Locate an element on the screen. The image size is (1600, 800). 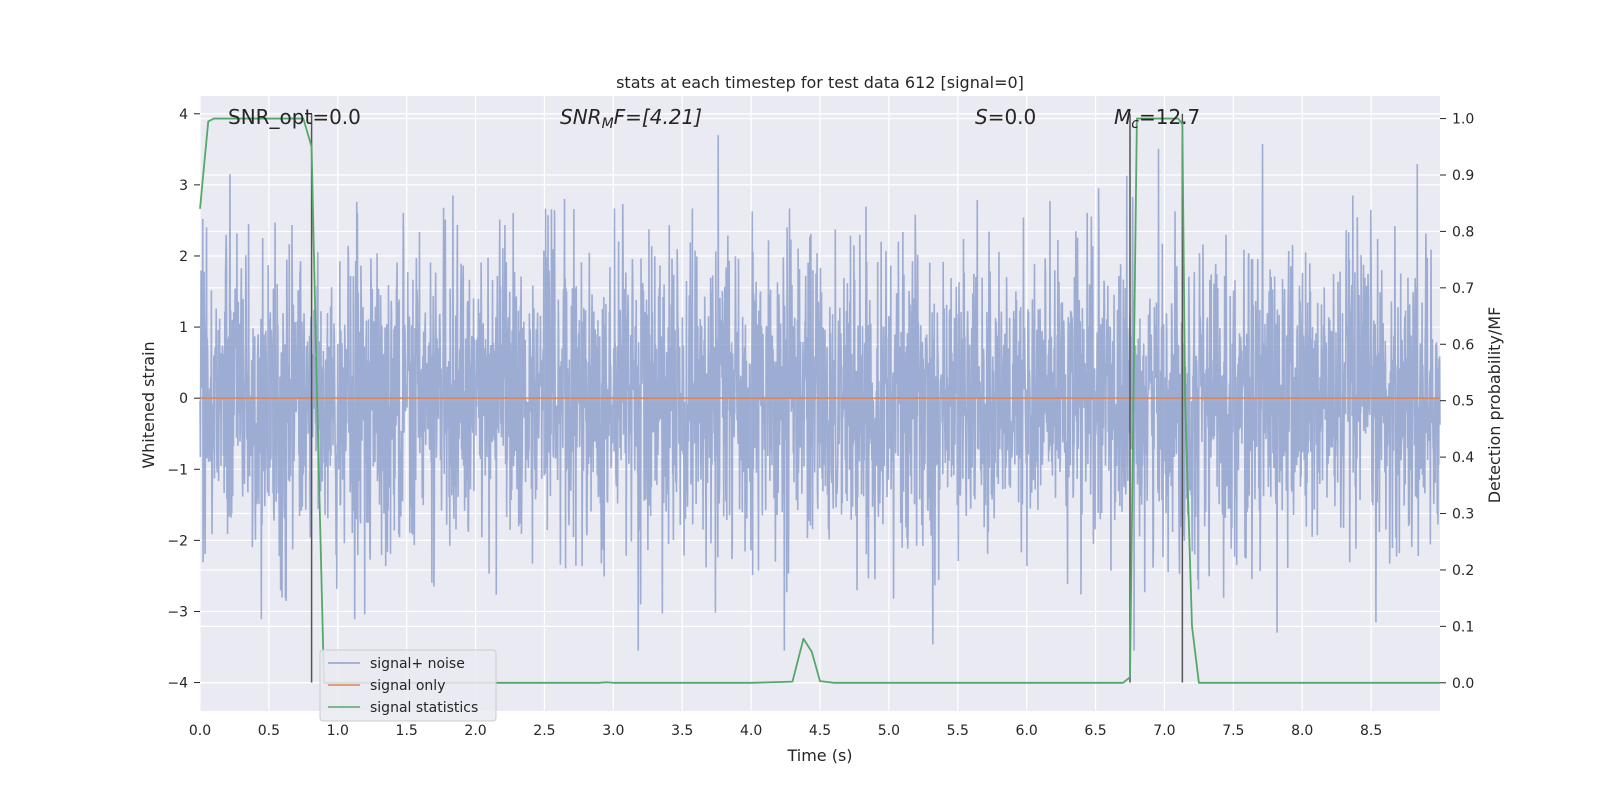
annotation-snr-mf-rest: F=[4.21] is located at coordinates (658, 117).